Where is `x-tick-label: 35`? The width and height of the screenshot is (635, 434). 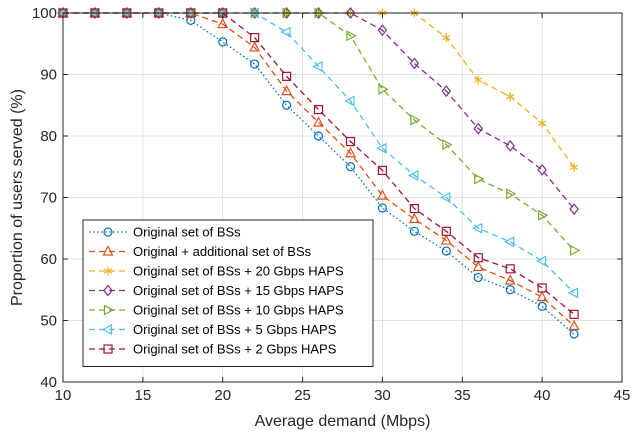 x-tick-label: 35 is located at coordinates (462, 395).